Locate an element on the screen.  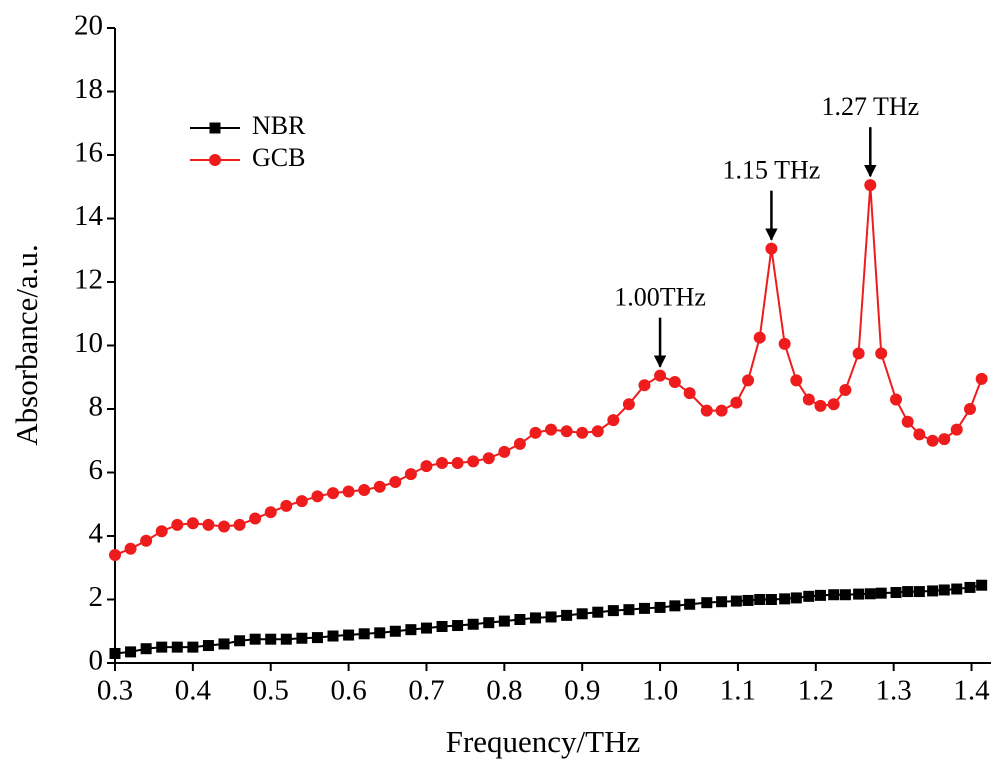
y-axis-label: Absorbance/a.u. is located at coordinates (26, 344).